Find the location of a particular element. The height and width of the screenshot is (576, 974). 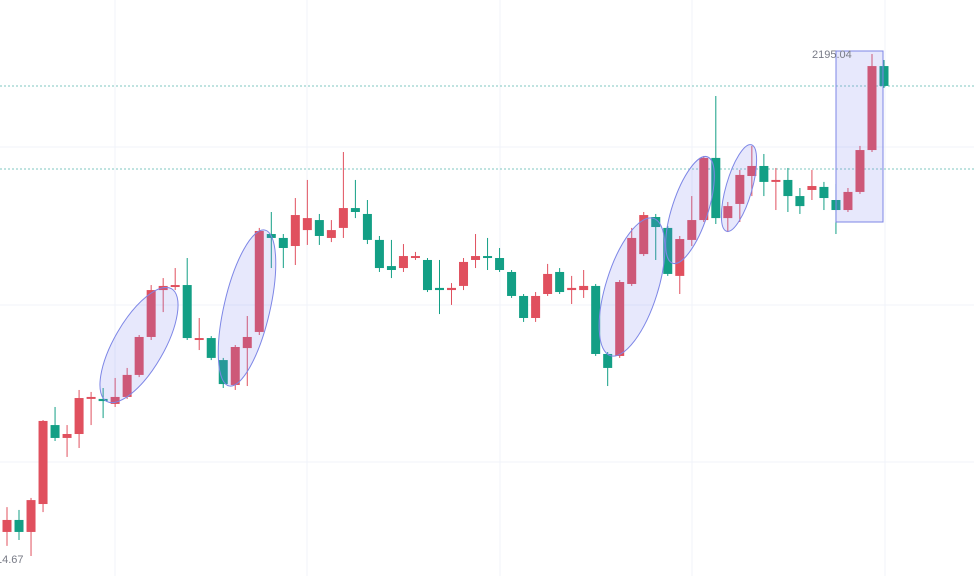

high-label: 2195.04 is located at coordinates (832, 55).